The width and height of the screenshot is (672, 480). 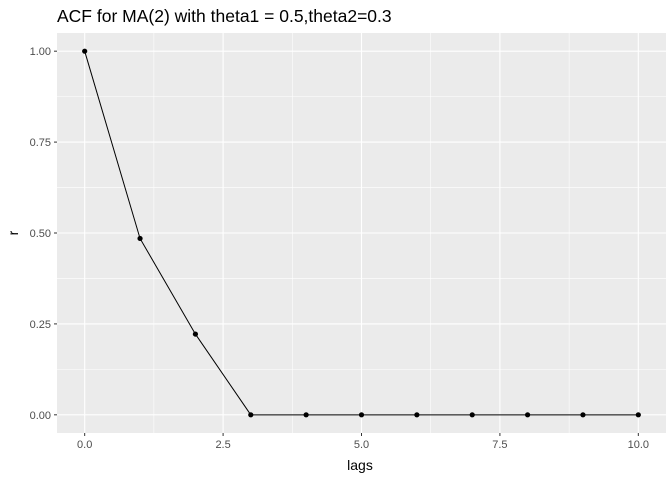 What do you see at coordinates (40, 416) in the screenshot?
I see `y-tick-label: 0.00` at bounding box center [40, 416].